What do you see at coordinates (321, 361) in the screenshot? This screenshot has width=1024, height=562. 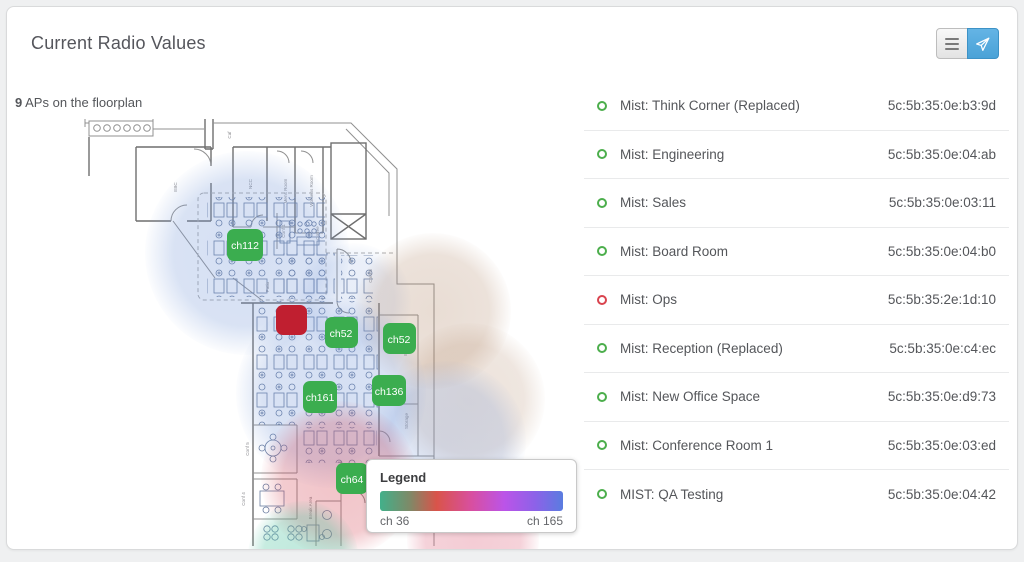 I see `ap-markers: ch112 ch52 ch52 ch136 ch161` at bounding box center [321, 361].